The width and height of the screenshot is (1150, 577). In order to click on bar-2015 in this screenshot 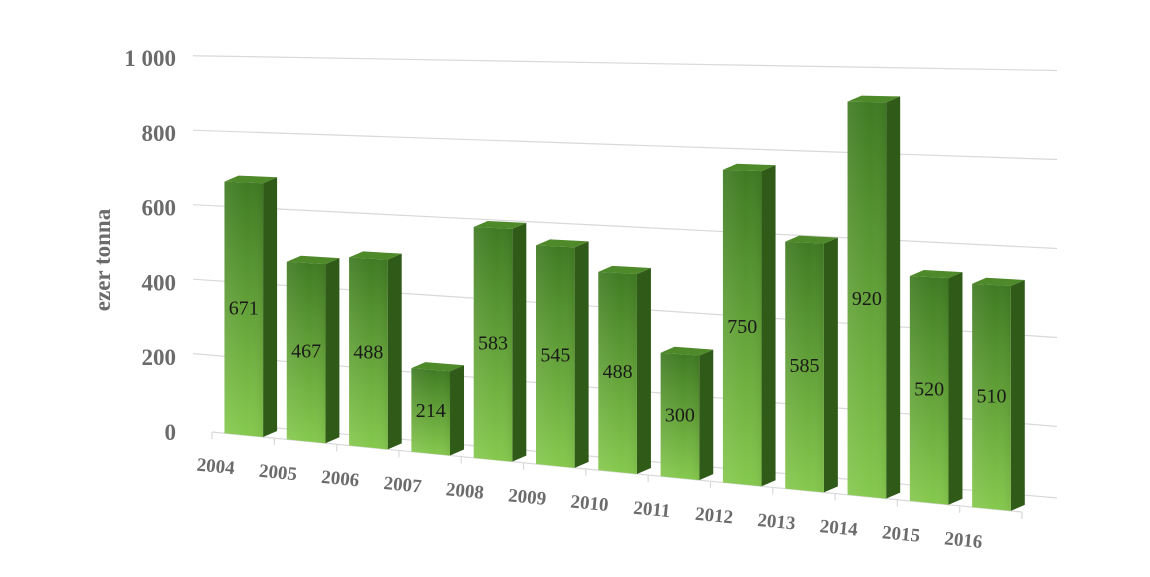, I will do `click(936, 387)`.